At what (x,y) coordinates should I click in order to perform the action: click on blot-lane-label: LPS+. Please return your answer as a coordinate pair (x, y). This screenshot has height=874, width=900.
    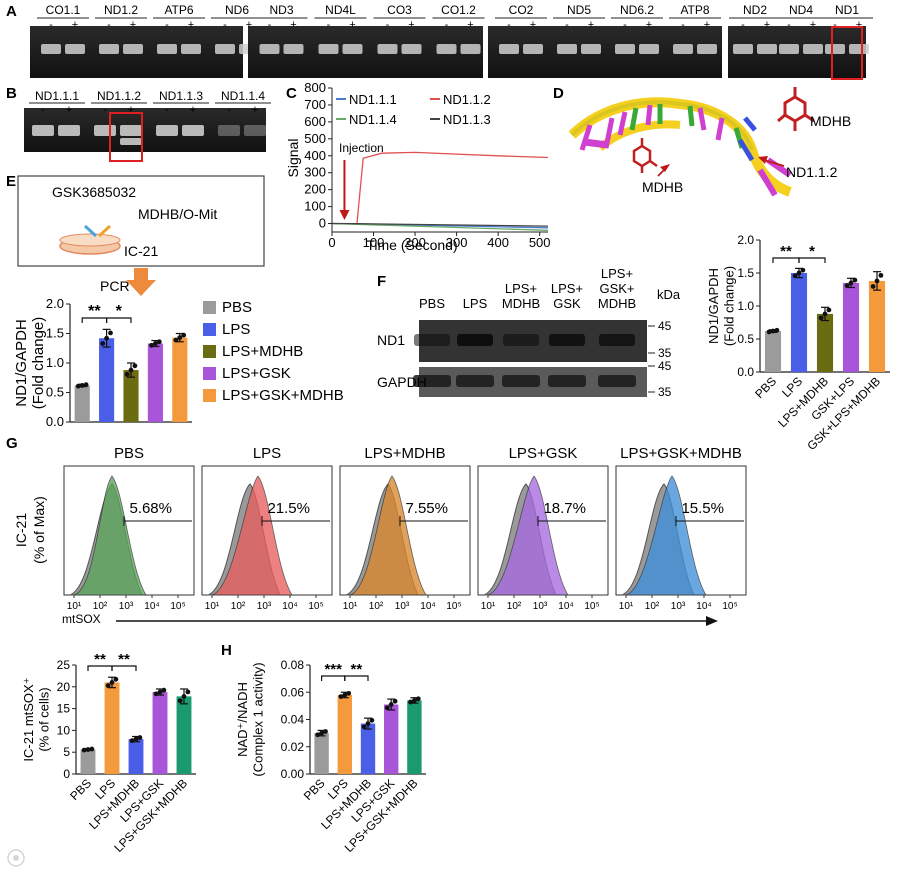
    Looking at the image, I should click on (617, 273).